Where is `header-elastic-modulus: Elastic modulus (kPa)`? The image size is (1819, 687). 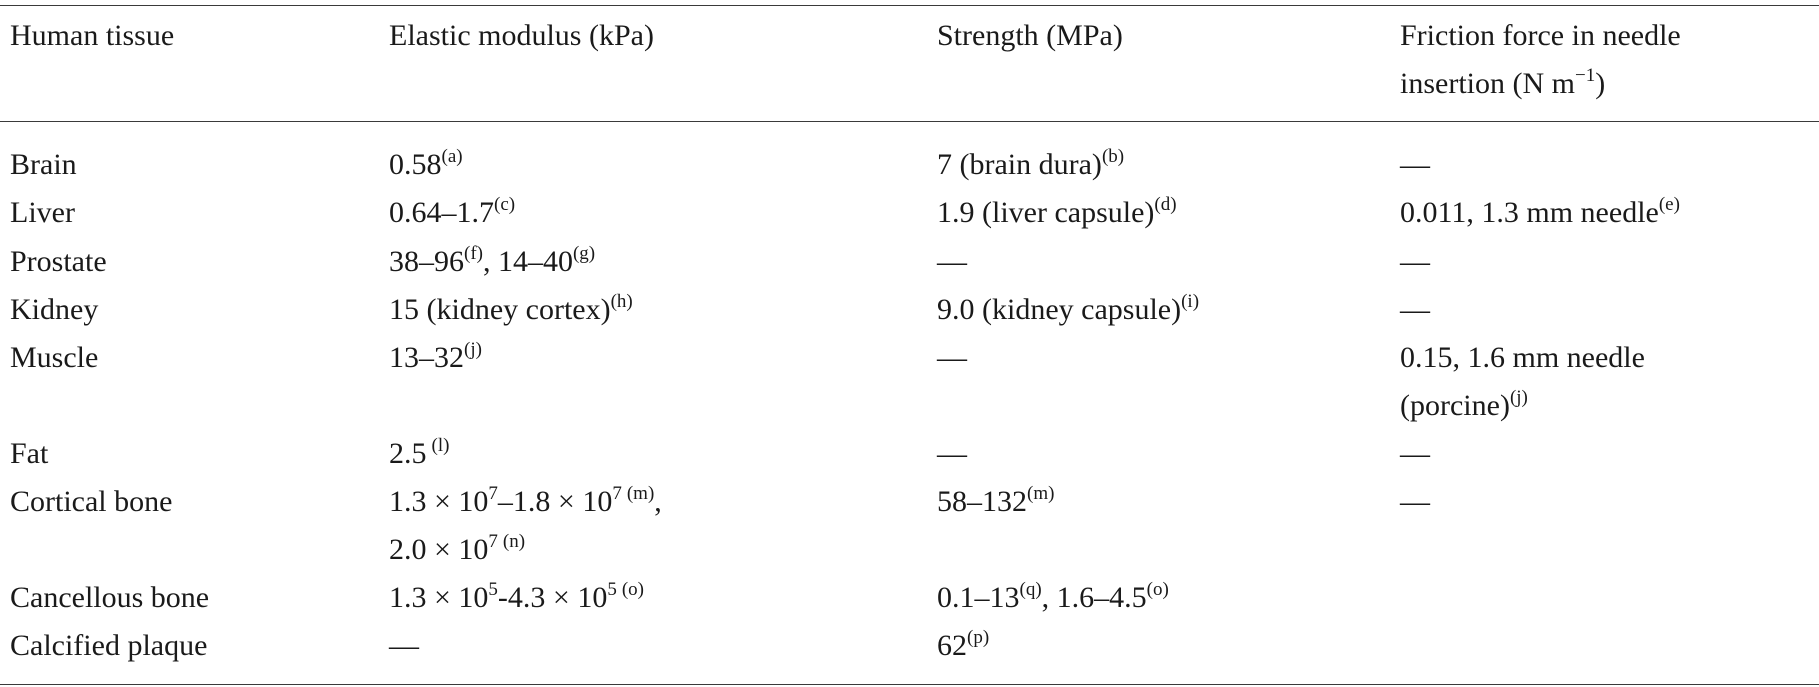
header-elastic-modulus: Elastic modulus (kPa) is located at coordinates (521, 35).